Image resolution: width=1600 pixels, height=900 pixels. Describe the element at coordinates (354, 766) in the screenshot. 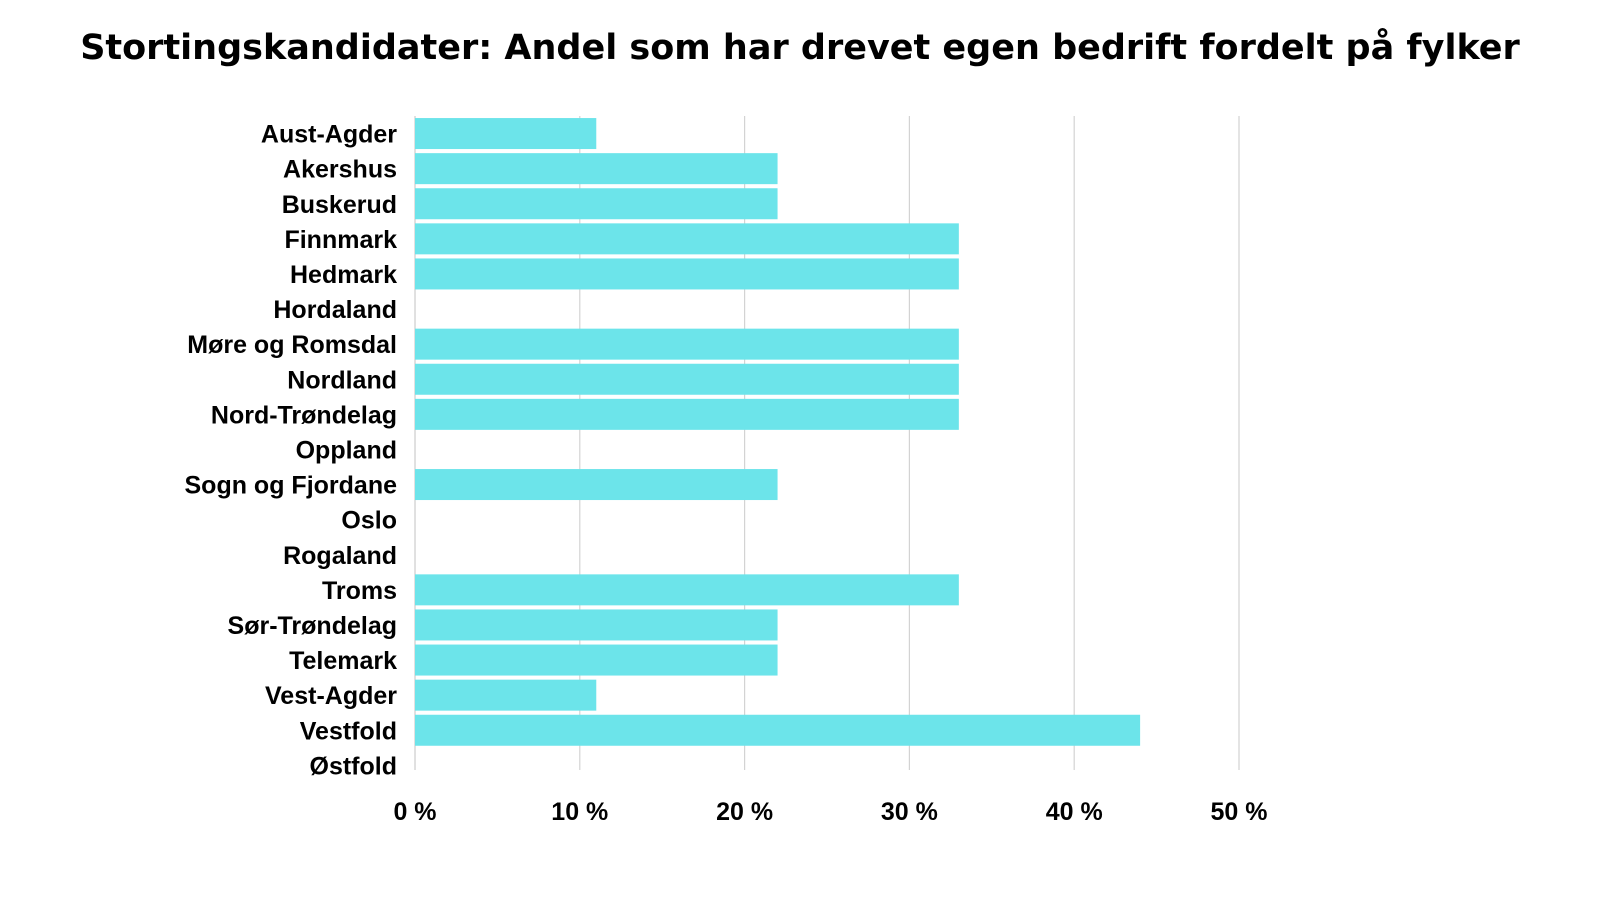

I see `category-label: Østfold` at that location.